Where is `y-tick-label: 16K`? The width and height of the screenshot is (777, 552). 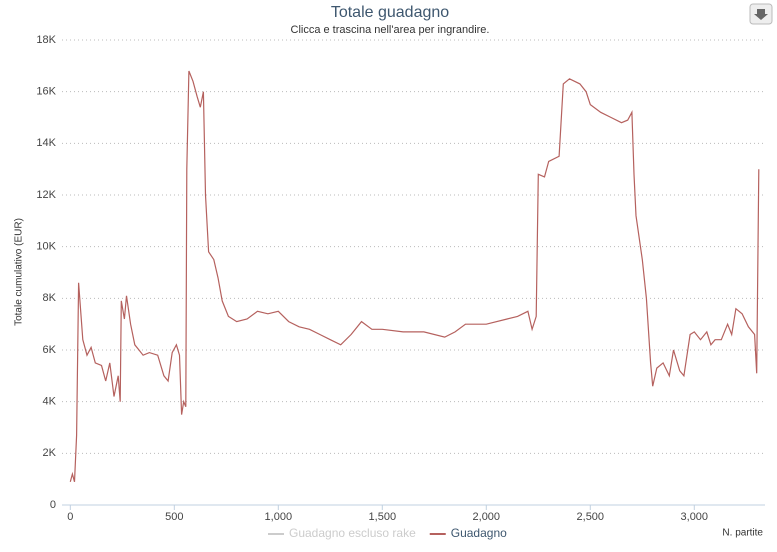 y-tick-label: 16K is located at coordinates (46, 92).